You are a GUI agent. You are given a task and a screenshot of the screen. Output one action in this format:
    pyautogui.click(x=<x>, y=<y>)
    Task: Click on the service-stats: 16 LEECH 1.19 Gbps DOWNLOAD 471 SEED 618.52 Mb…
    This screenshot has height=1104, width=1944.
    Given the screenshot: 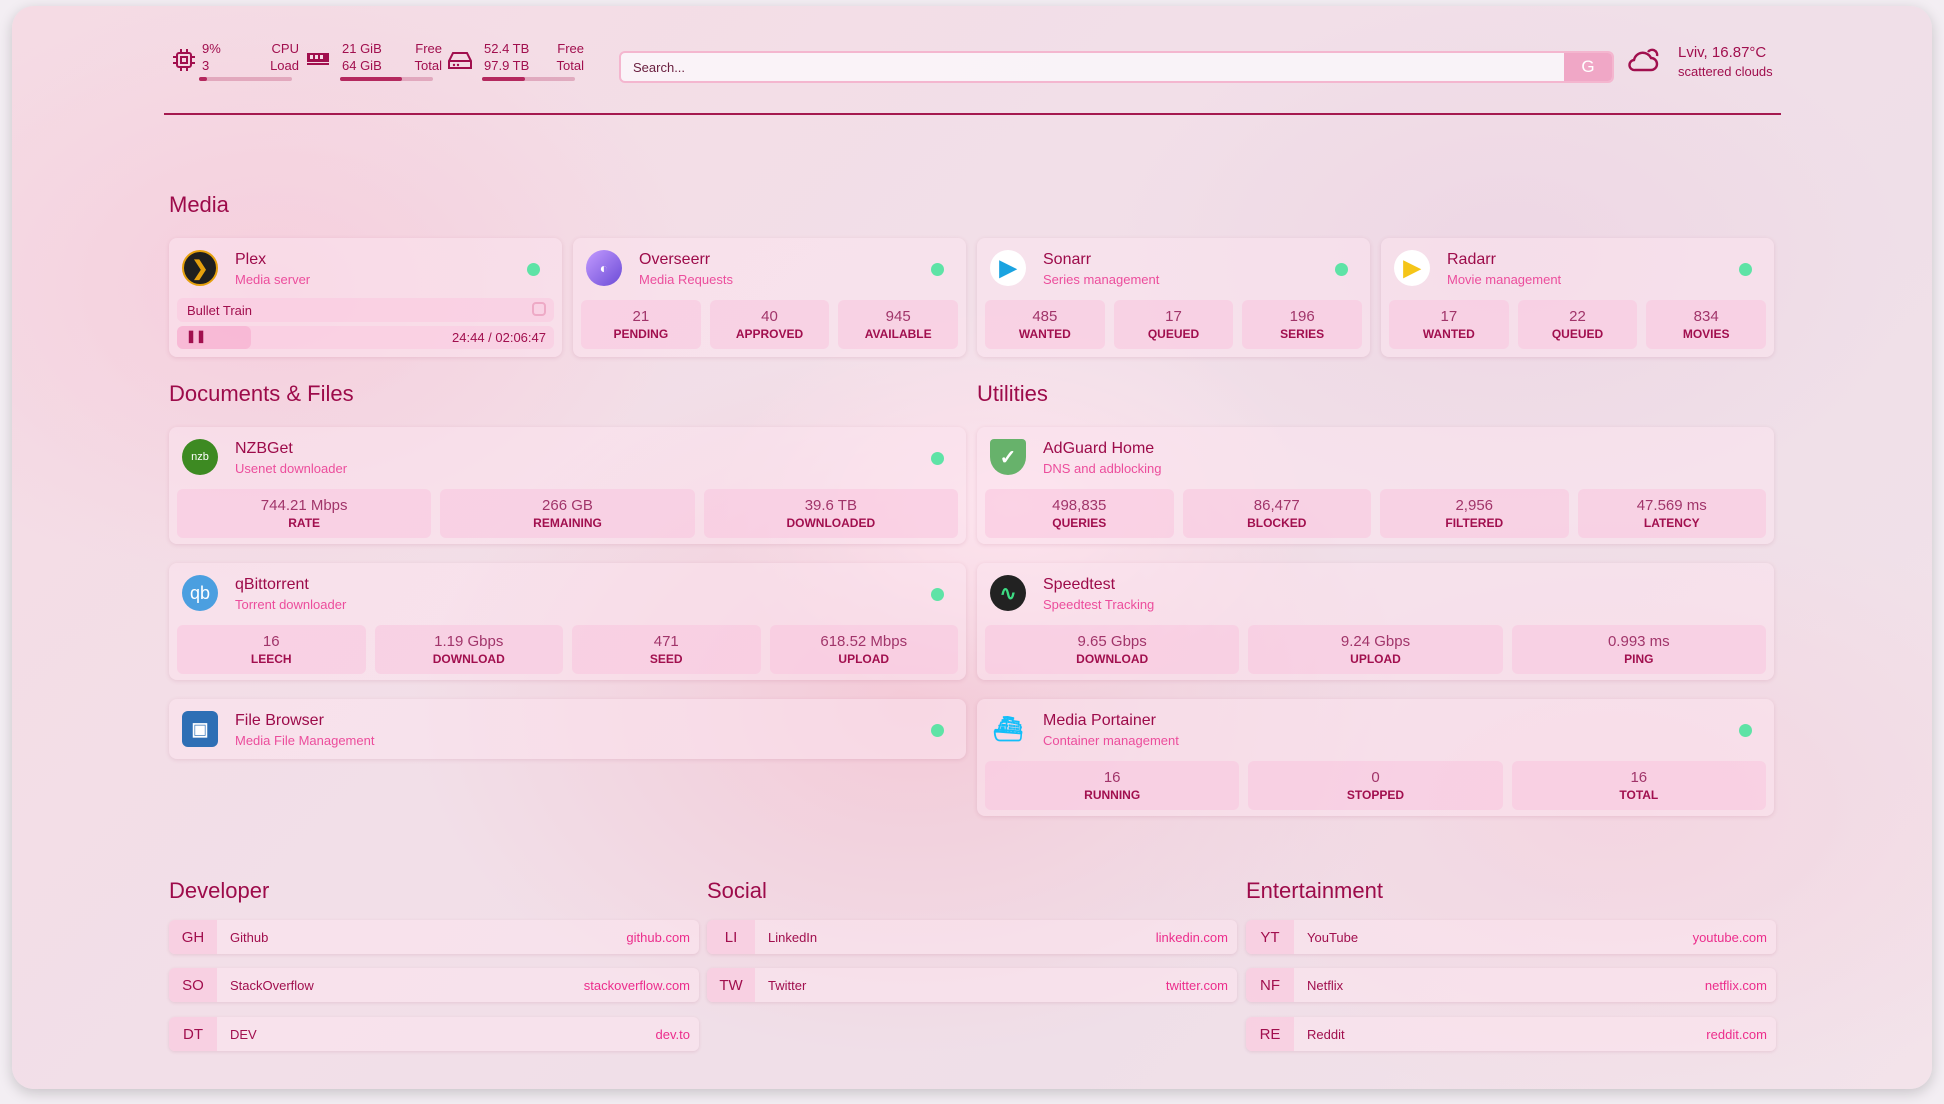 What is the action you would take?
    pyautogui.click(x=567, y=649)
    